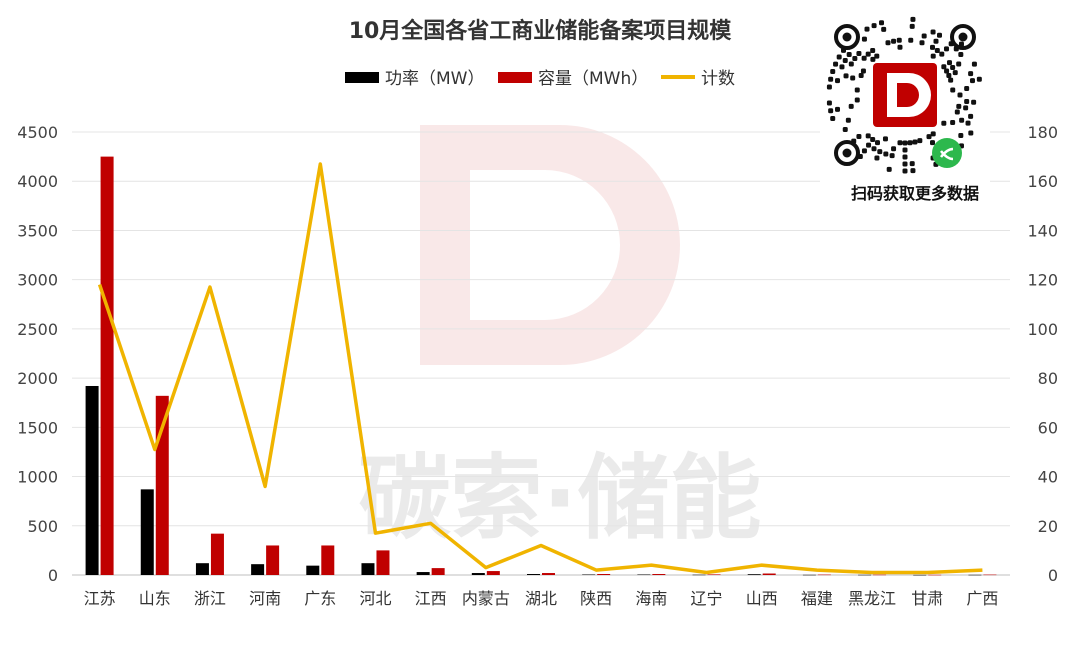  What do you see at coordinates (817, 598) in the screenshot?
I see `x-tick-label: 福建` at bounding box center [817, 598].